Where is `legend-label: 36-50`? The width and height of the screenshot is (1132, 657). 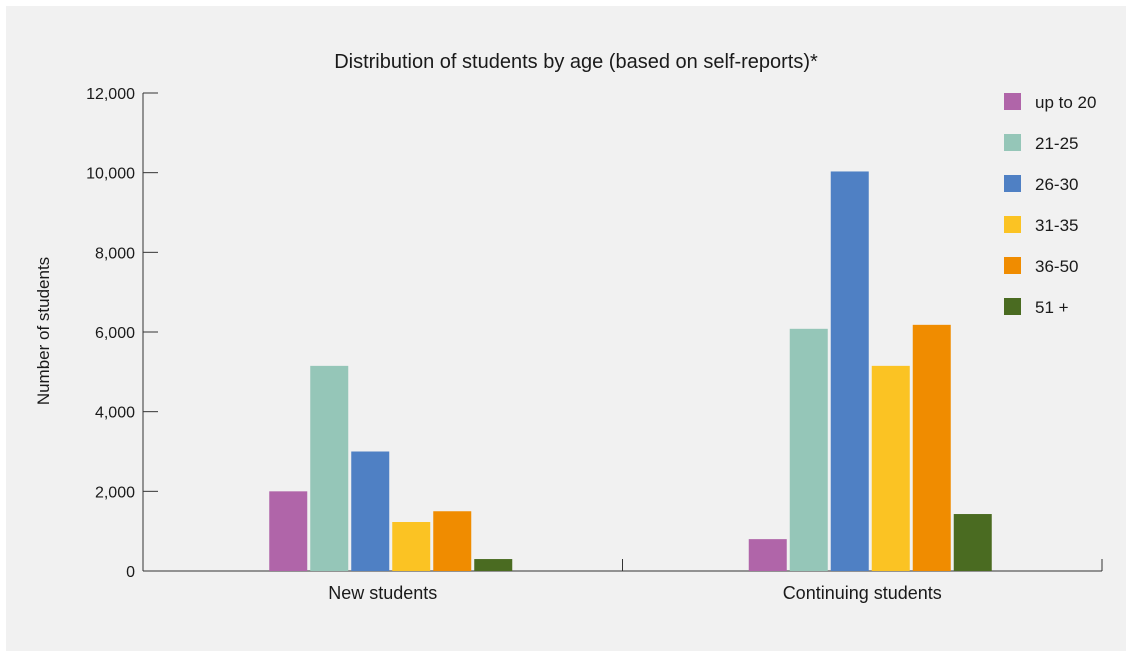
legend-label: 36-50 is located at coordinates (1056, 266).